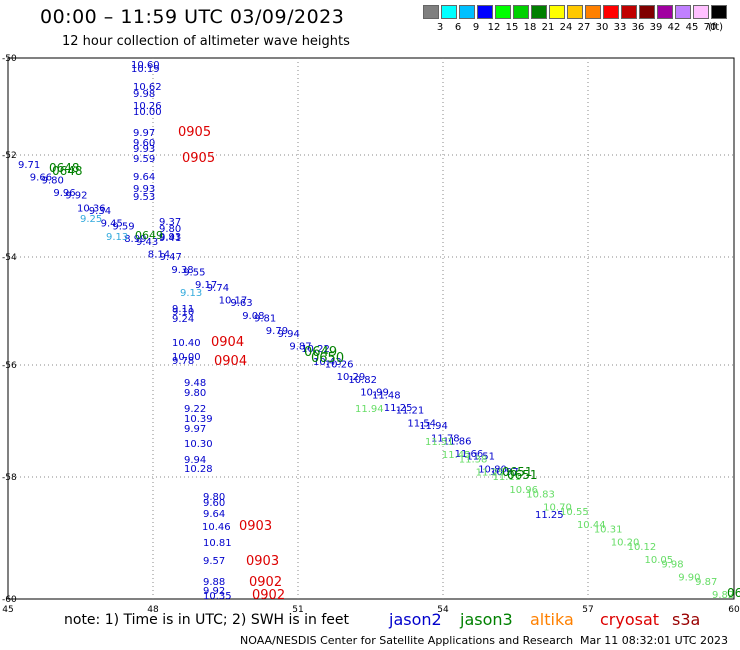 The height and width of the screenshot is (650, 740). Describe the element at coordinates (638, 27) in the screenshot. I see `scale-label: 36` at that location.